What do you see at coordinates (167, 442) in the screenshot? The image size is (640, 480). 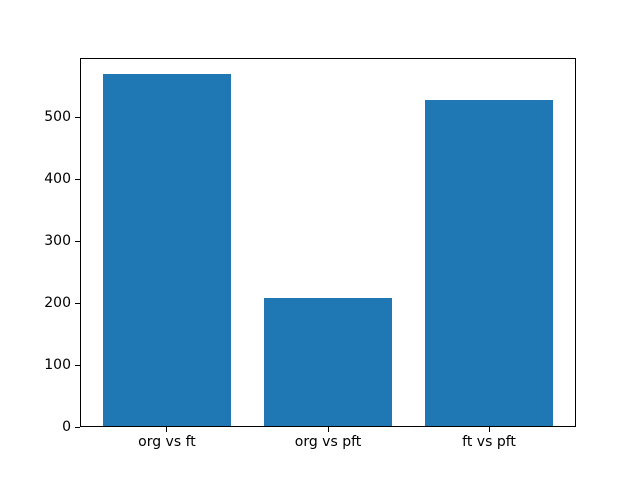 I see `x-tick-label: org vs ft` at bounding box center [167, 442].